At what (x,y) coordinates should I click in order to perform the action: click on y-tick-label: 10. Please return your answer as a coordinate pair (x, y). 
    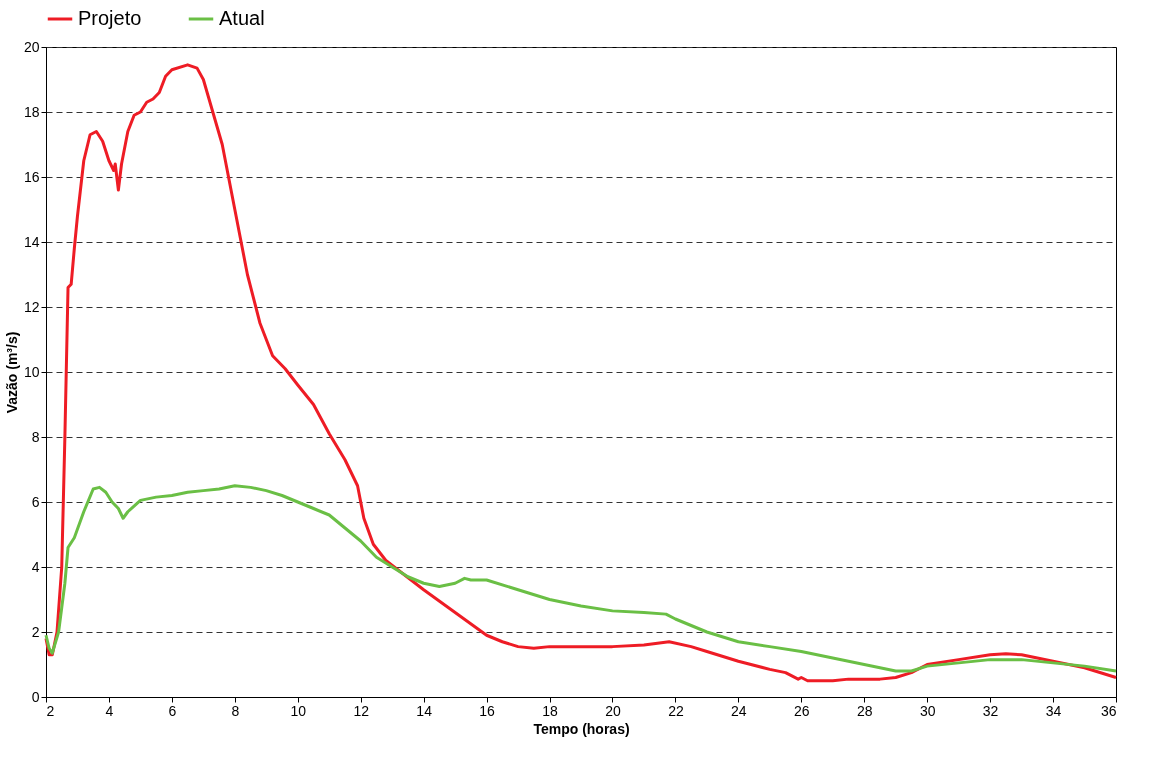
    Looking at the image, I should click on (31, 371).